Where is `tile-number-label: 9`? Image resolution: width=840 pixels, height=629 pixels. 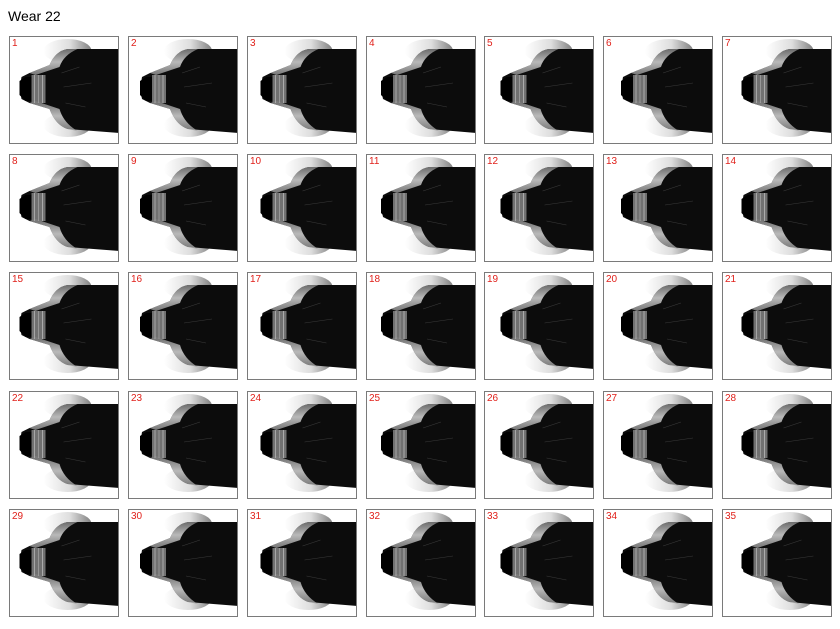 tile-number-label: 9 is located at coordinates (134, 161).